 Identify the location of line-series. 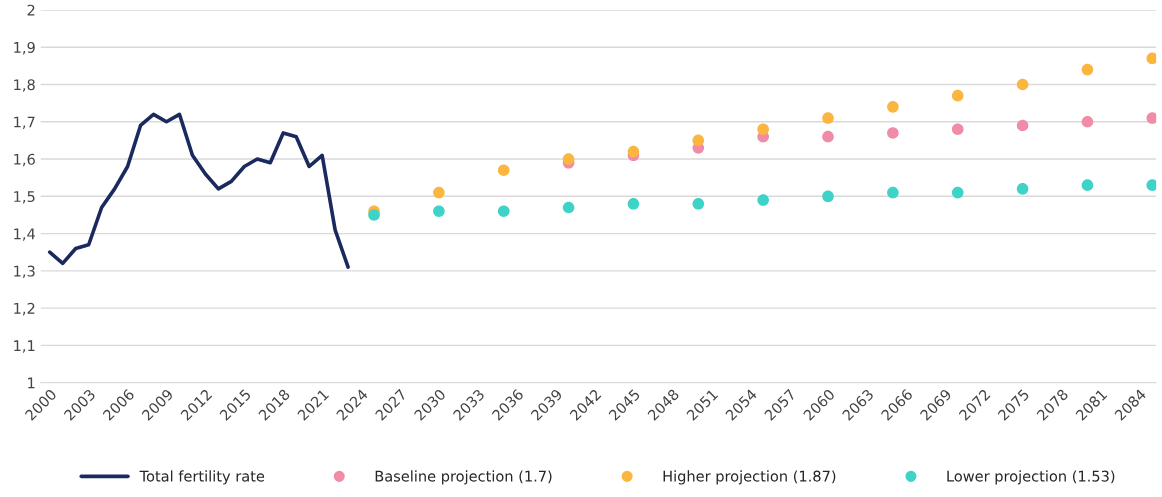
(198, 190).